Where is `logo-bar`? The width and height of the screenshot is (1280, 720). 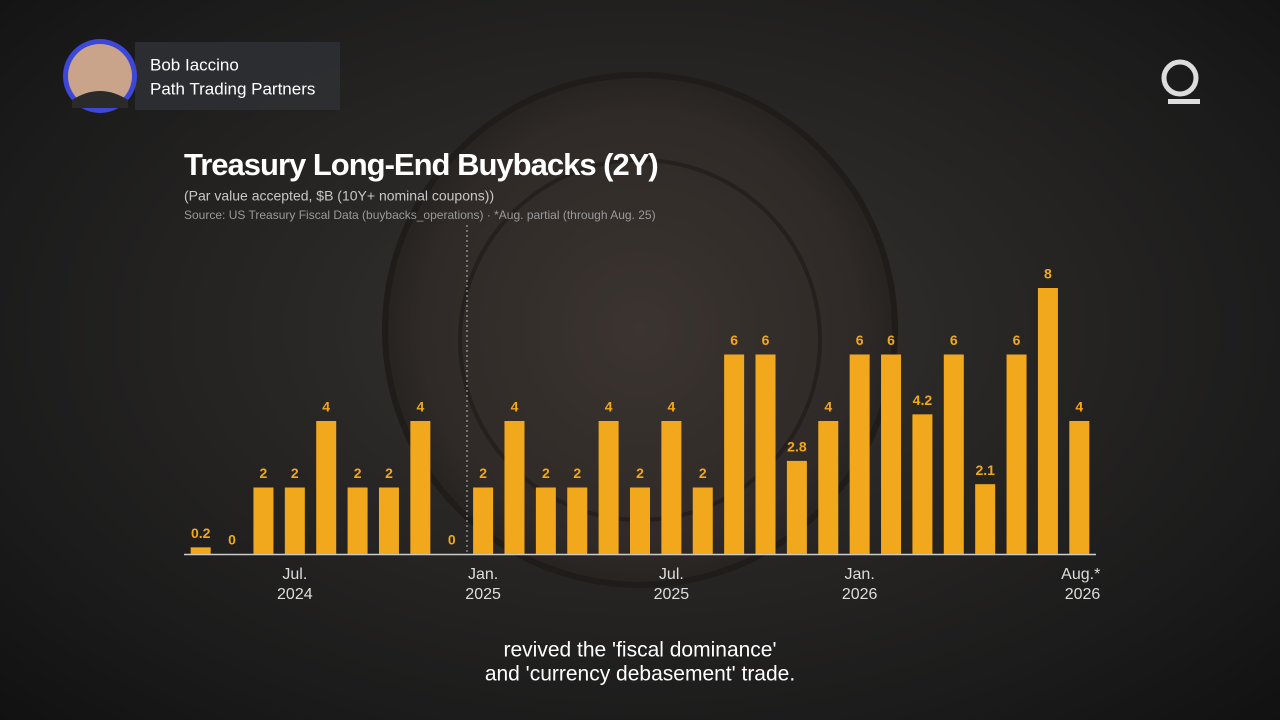 logo-bar is located at coordinates (1184, 101).